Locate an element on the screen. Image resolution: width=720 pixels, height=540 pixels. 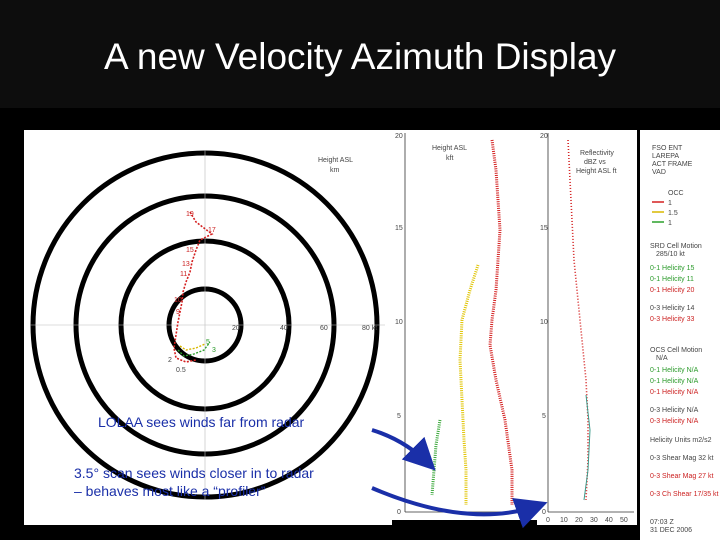
svg-text: OCS Cell Motion is located at coordinates (676, 350).